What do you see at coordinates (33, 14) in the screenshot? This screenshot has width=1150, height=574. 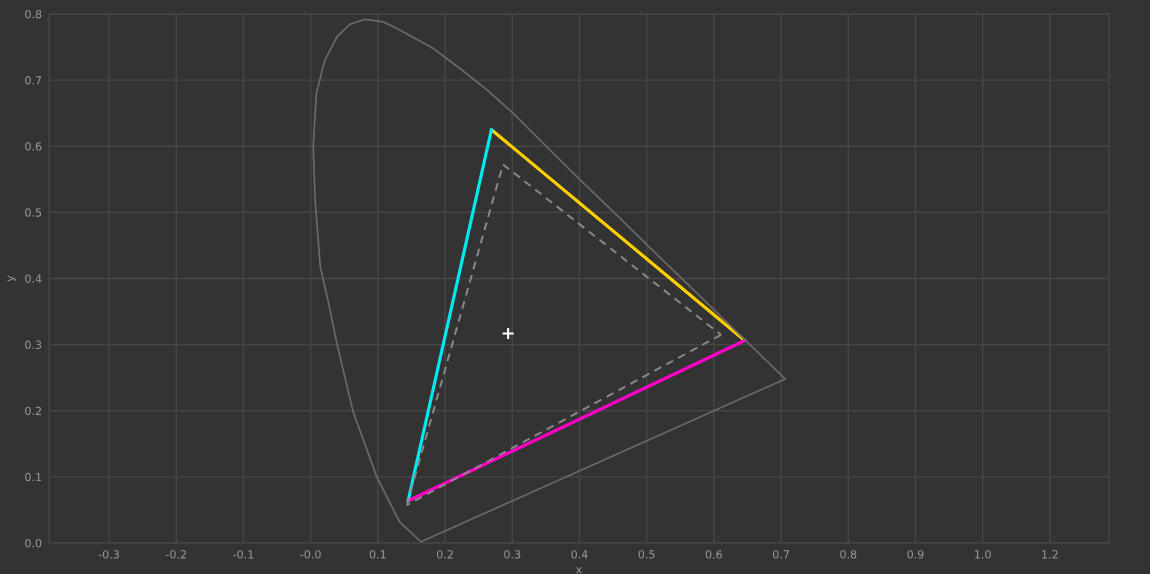 I see `y-tick-label: 0.8` at bounding box center [33, 14].